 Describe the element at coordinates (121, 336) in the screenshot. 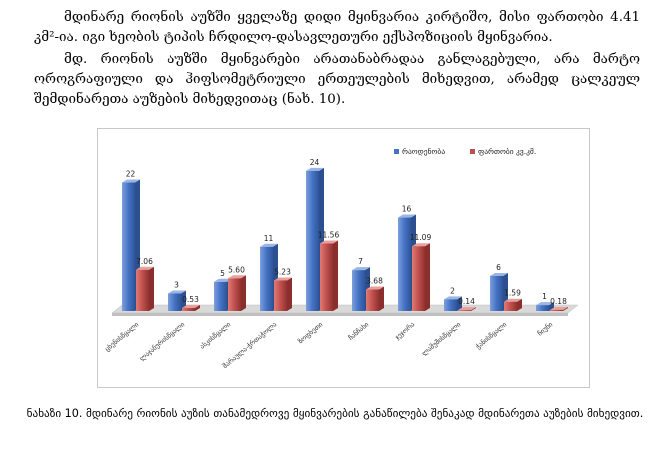

I see `category-label: ცხენისწყალი` at that location.